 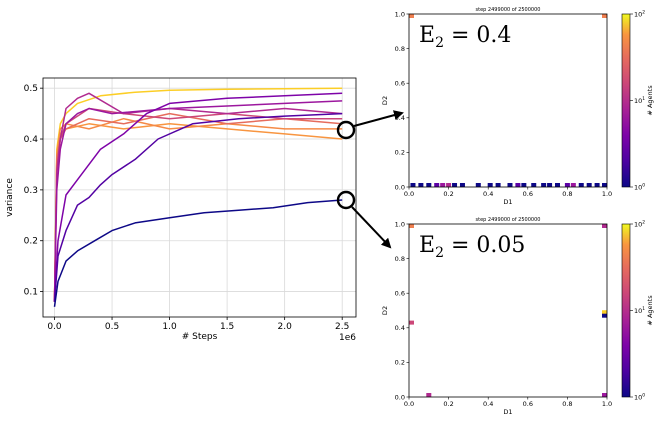 What do you see at coordinates (346, 130) in the screenshot?
I see `callout-circle-top` at bounding box center [346, 130].